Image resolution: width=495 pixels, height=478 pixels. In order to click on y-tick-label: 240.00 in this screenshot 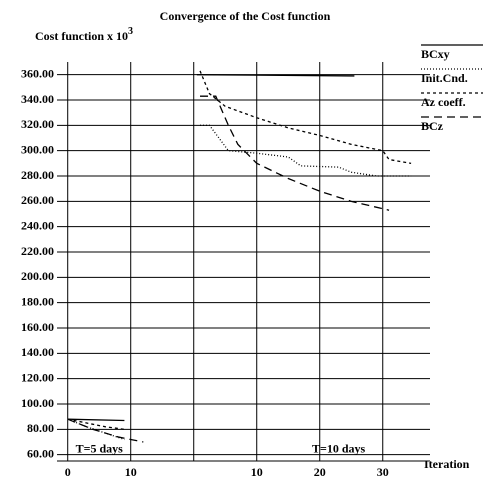, I will do `click(37, 225)`.